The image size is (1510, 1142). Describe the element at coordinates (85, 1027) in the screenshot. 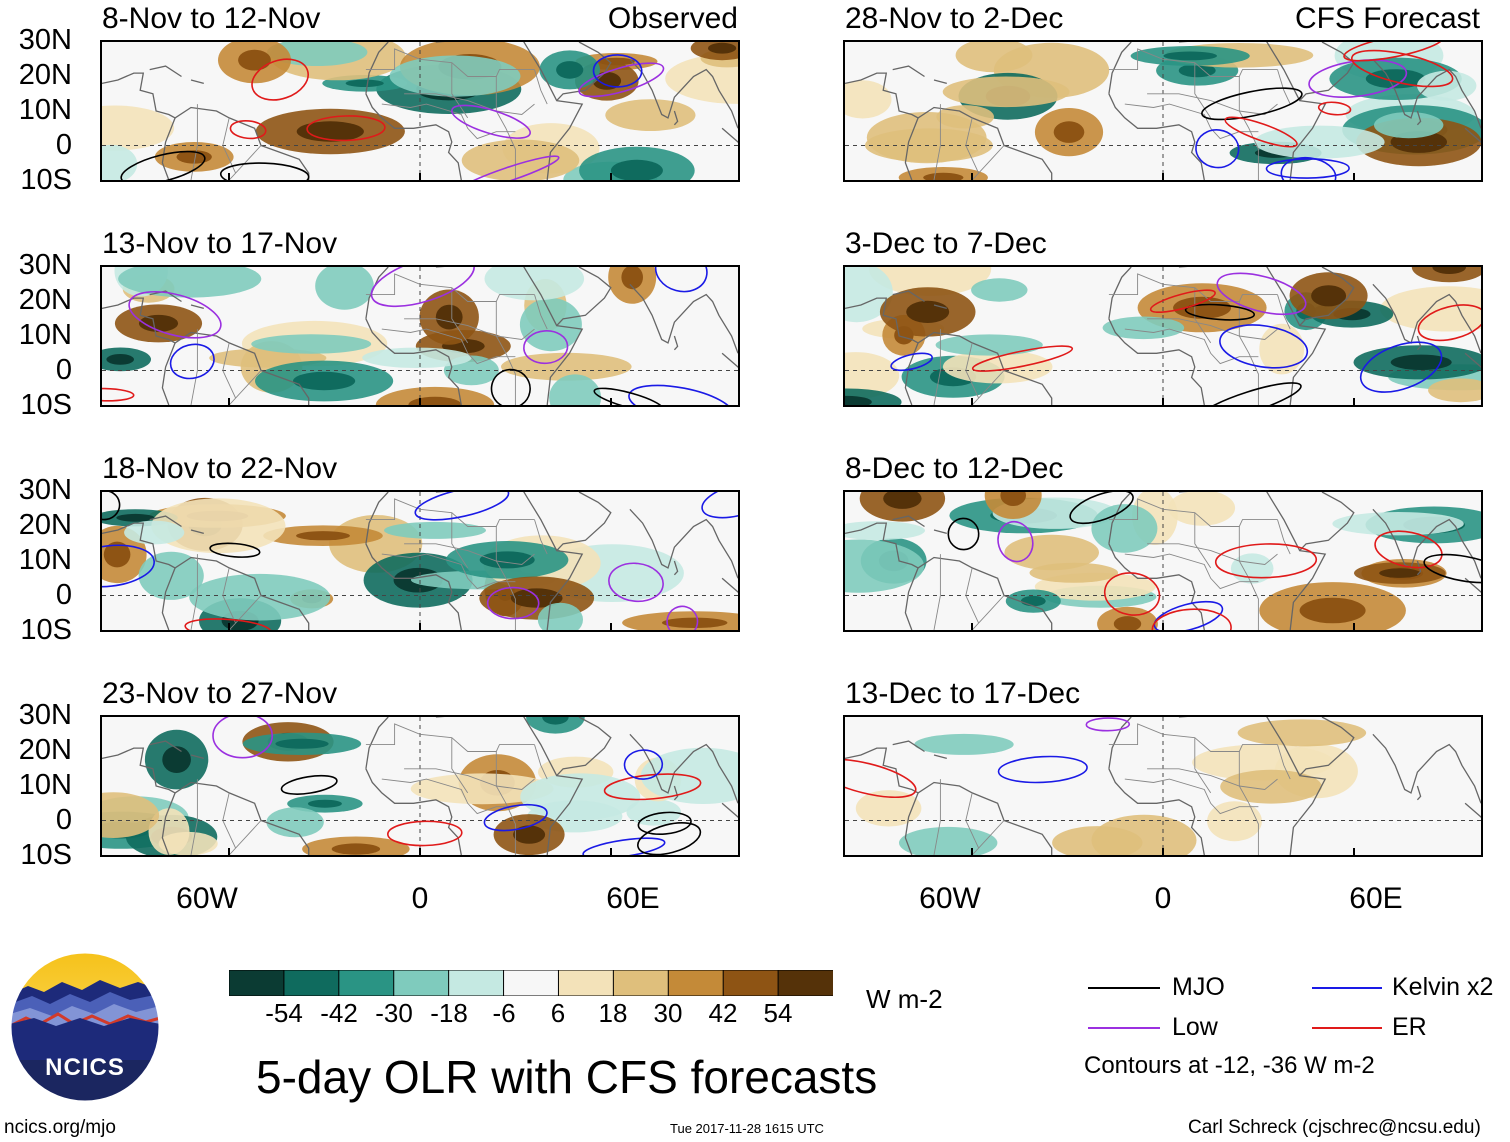

I see `logo-graphic` at that location.